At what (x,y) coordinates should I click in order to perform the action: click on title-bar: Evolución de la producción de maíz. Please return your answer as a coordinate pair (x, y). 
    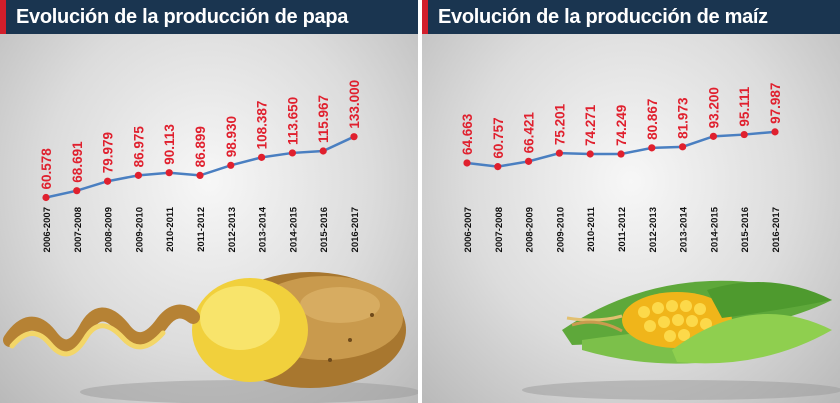
    Looking at the image, I should click on (631, 17).